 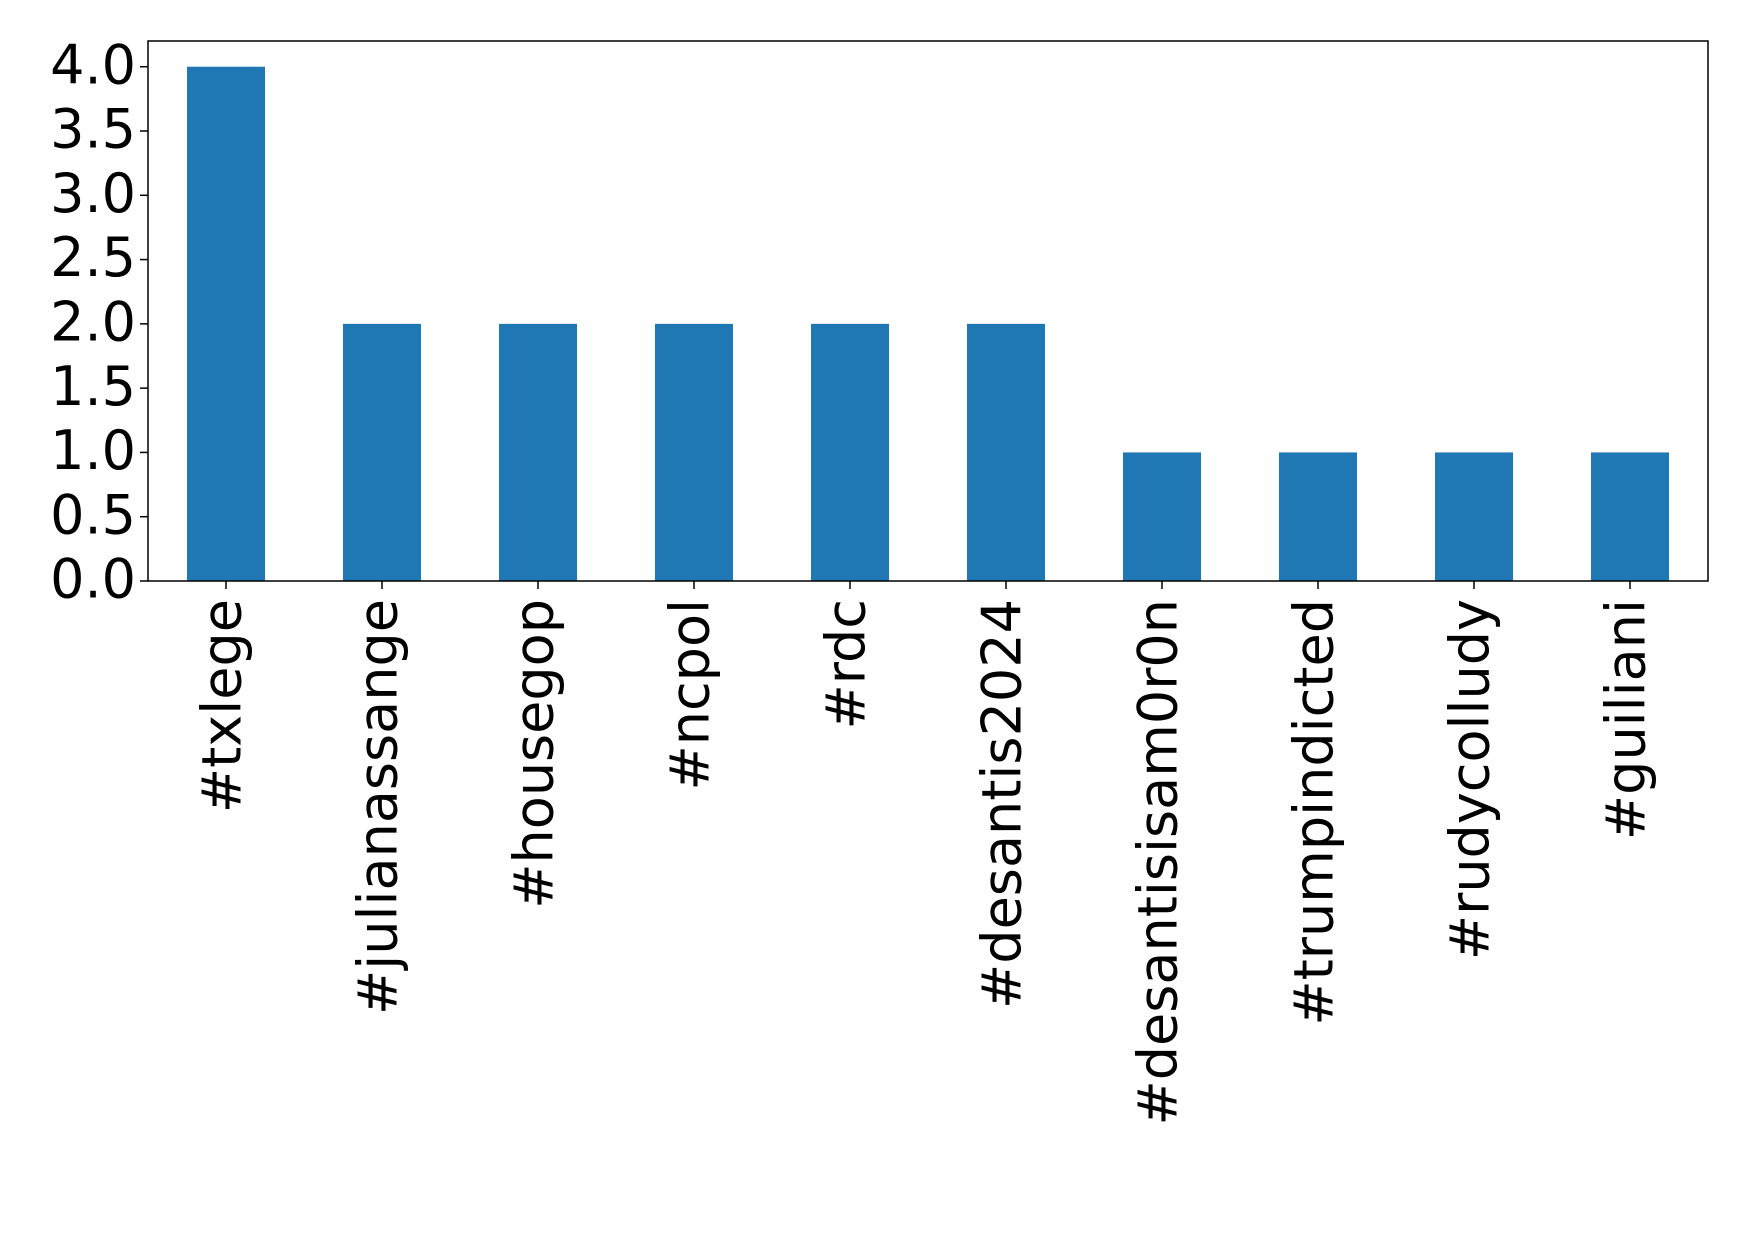 I want to click on x-tick-label: #housegop, so click(x=534, y=754).